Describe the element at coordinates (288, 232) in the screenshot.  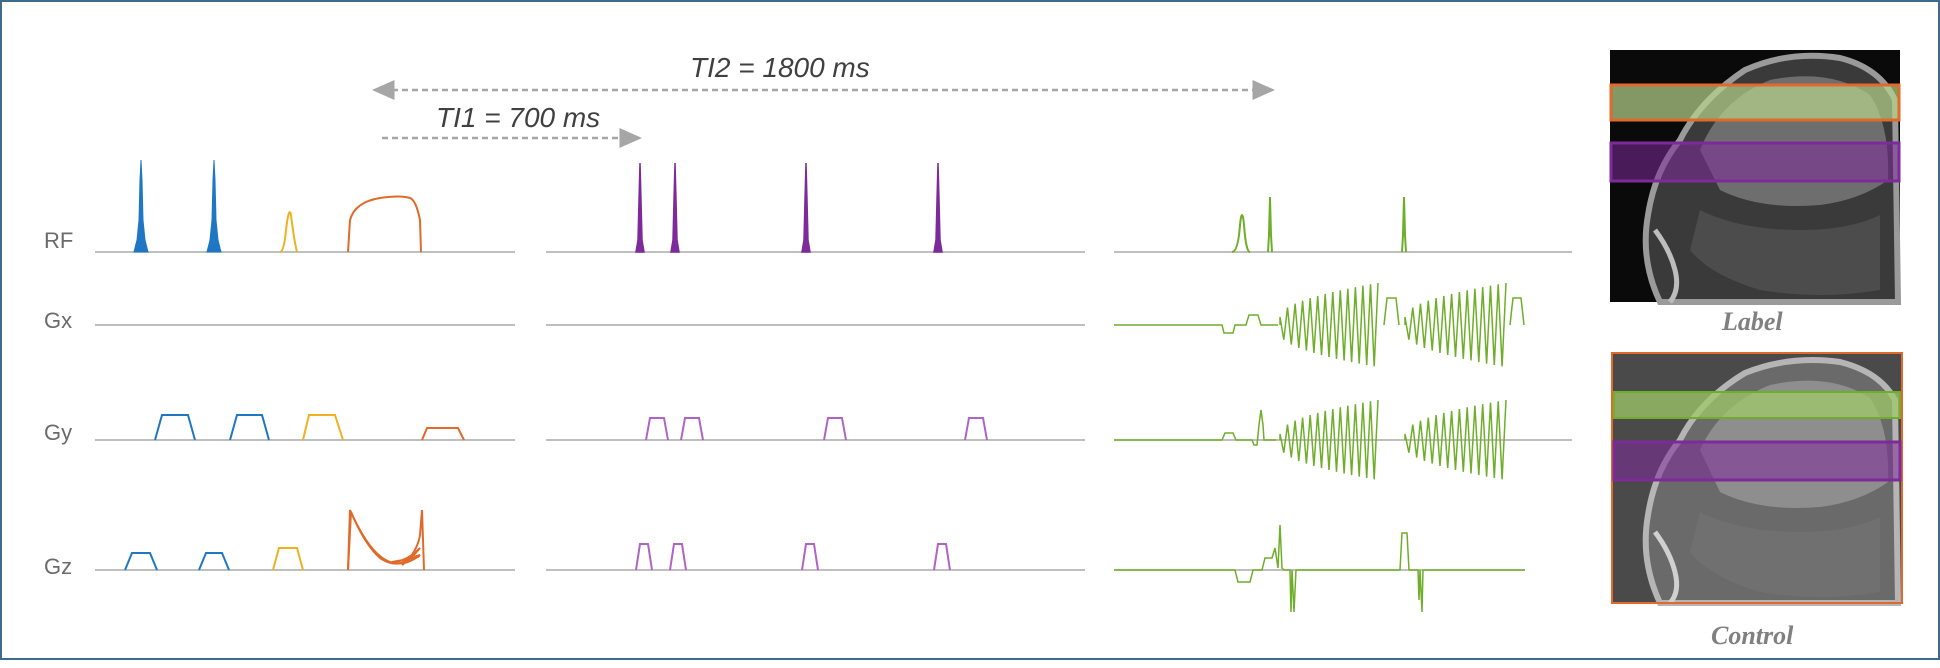
I see `rf-prep-pulse` at that location.